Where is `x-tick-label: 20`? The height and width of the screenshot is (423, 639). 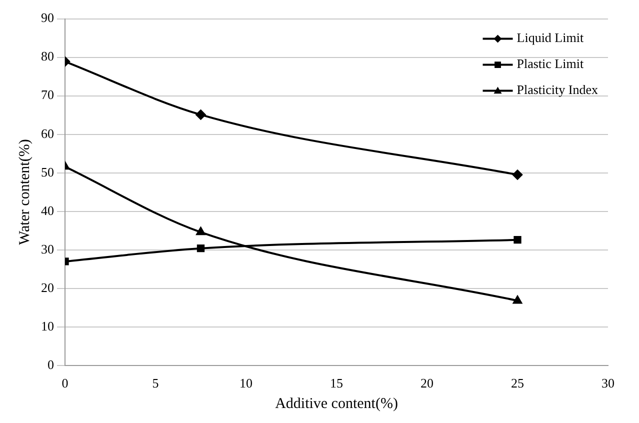
x-tick-label: 20 is located at coordinates (427, 383).